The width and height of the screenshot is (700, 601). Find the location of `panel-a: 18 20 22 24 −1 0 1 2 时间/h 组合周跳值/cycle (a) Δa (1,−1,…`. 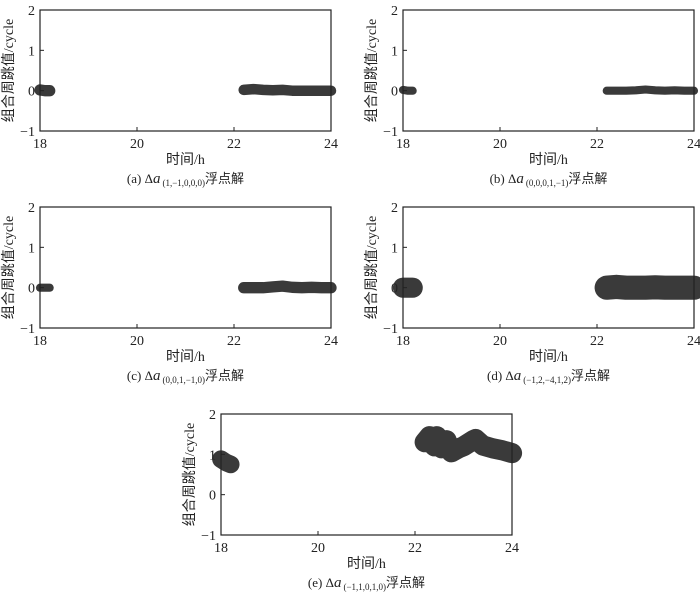

panel-a: 18 20 22 24 −1 0 1 2 时间/h 组合周跳值/cycle (a) Δa (1,−1,… is located at coordinates (169, 96).